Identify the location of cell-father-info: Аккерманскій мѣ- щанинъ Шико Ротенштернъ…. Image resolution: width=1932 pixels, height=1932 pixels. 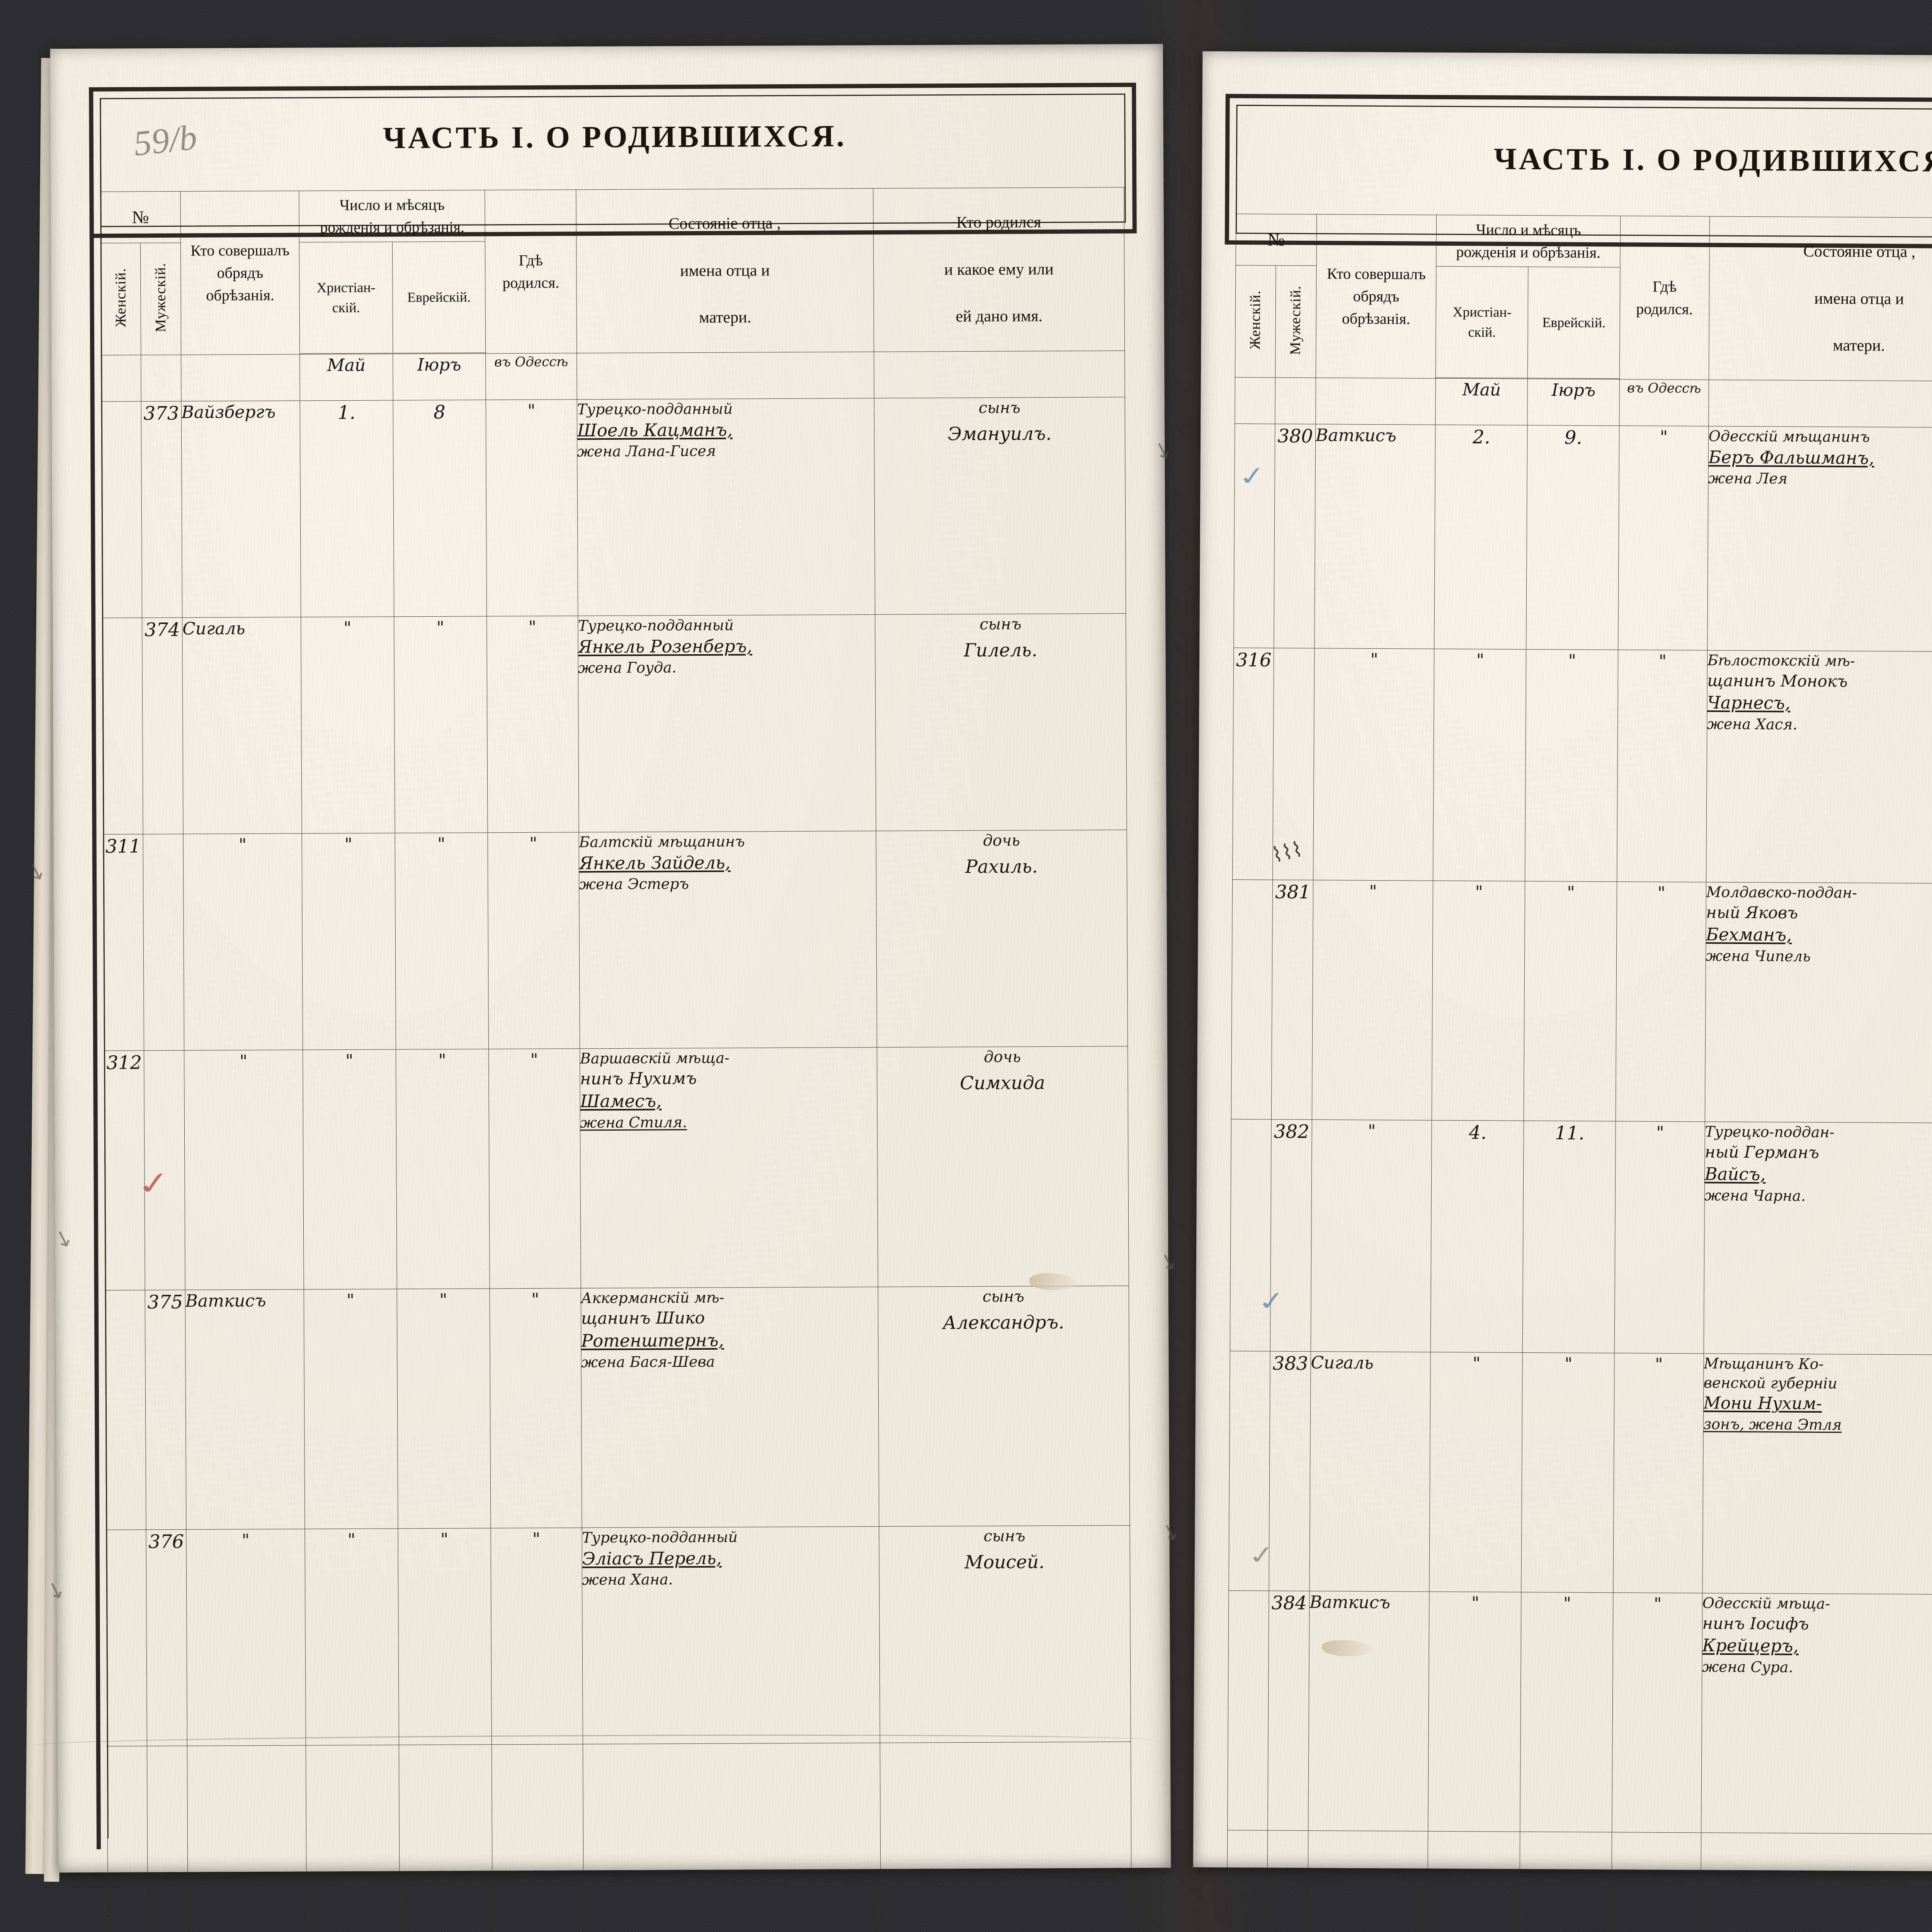
(730, 1407).